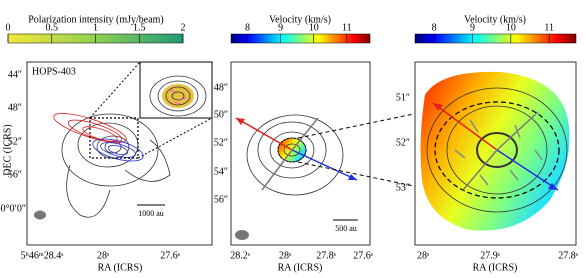  What do you see at coordinates (95, 27) in the screenshot?
I see `colorbar-tick-label: 1` at bounding box center [95, 27].